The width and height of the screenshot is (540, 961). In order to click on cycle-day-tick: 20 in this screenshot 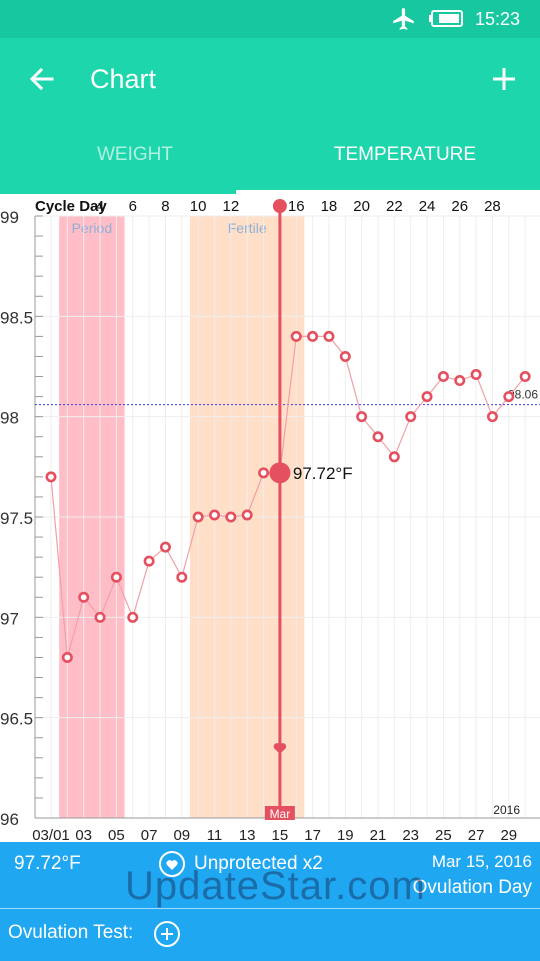, I will do `click(361, 206)`.